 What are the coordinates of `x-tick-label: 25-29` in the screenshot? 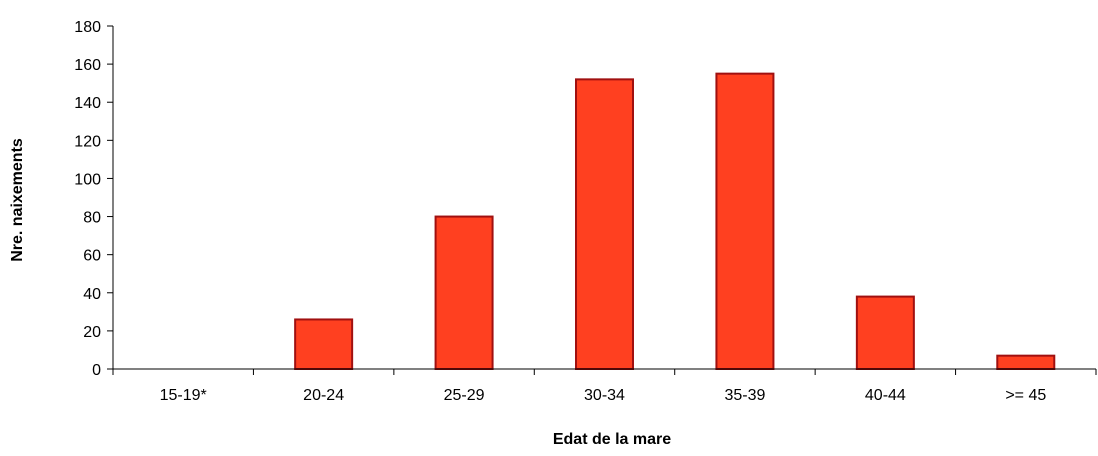 It's located at (464, 395).